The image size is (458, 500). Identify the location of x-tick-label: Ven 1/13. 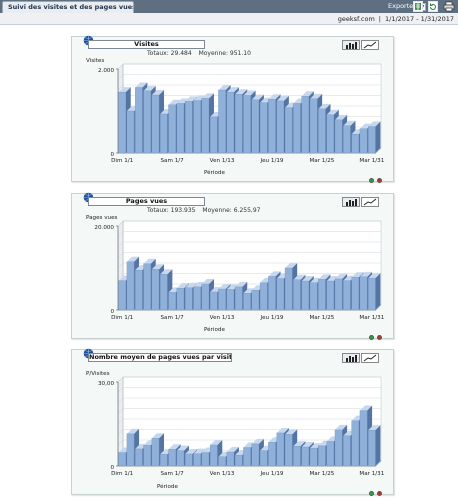
(222, 318).